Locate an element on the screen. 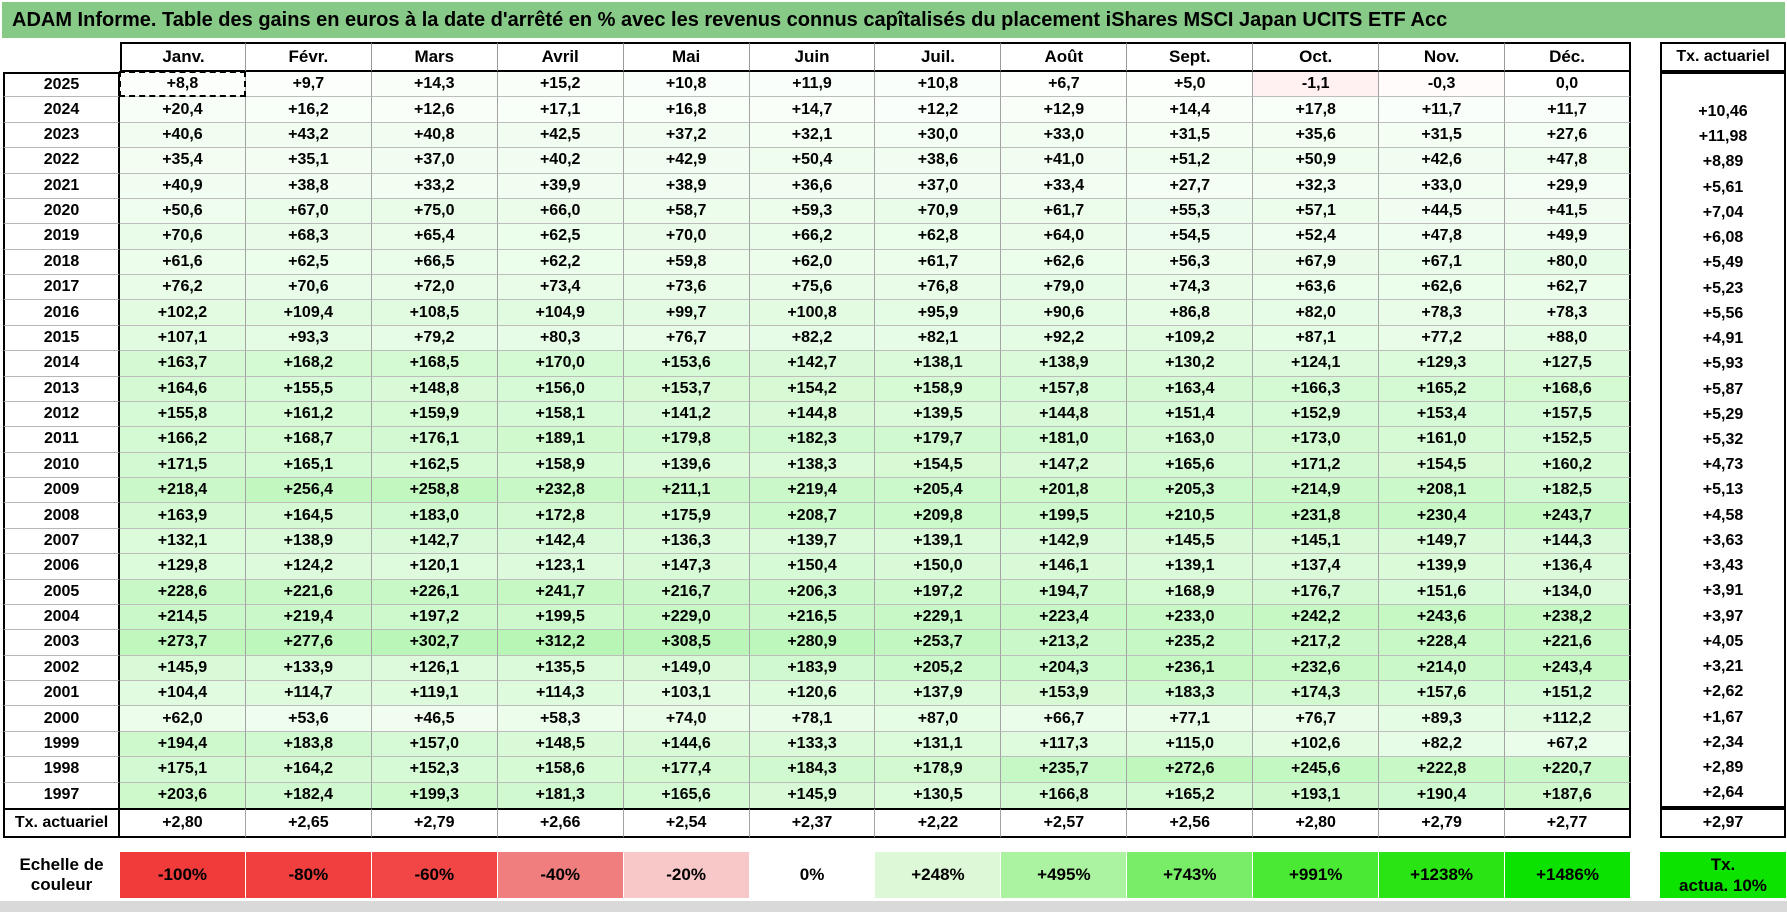 This screenshot has height=912, width=1787. table-cell: +210,5 is located at coordinates (1190, 516).